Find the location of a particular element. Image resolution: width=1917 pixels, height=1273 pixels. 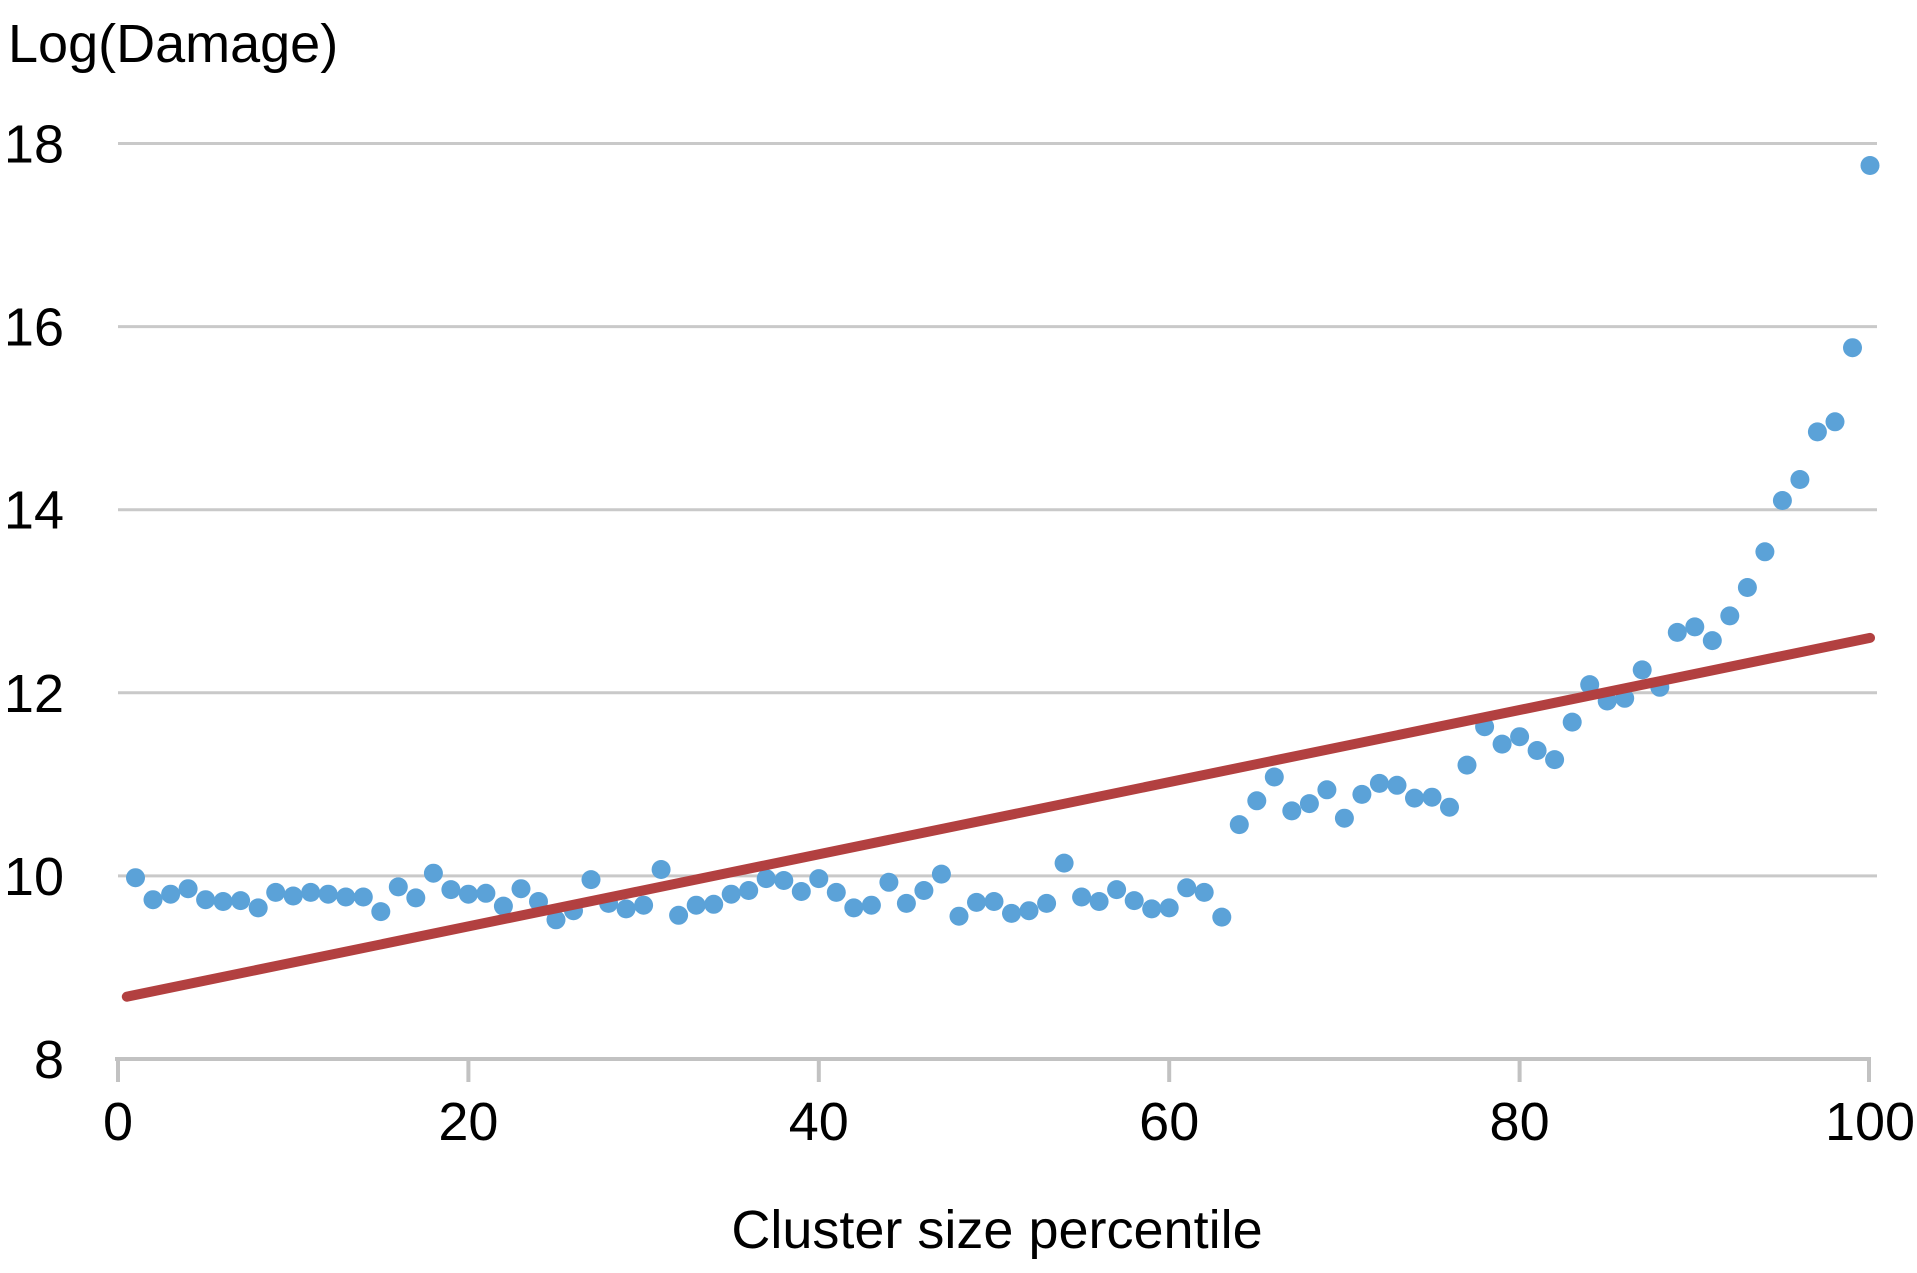

x-tick-label-40: 40 is located at coordinates (819, 1122).